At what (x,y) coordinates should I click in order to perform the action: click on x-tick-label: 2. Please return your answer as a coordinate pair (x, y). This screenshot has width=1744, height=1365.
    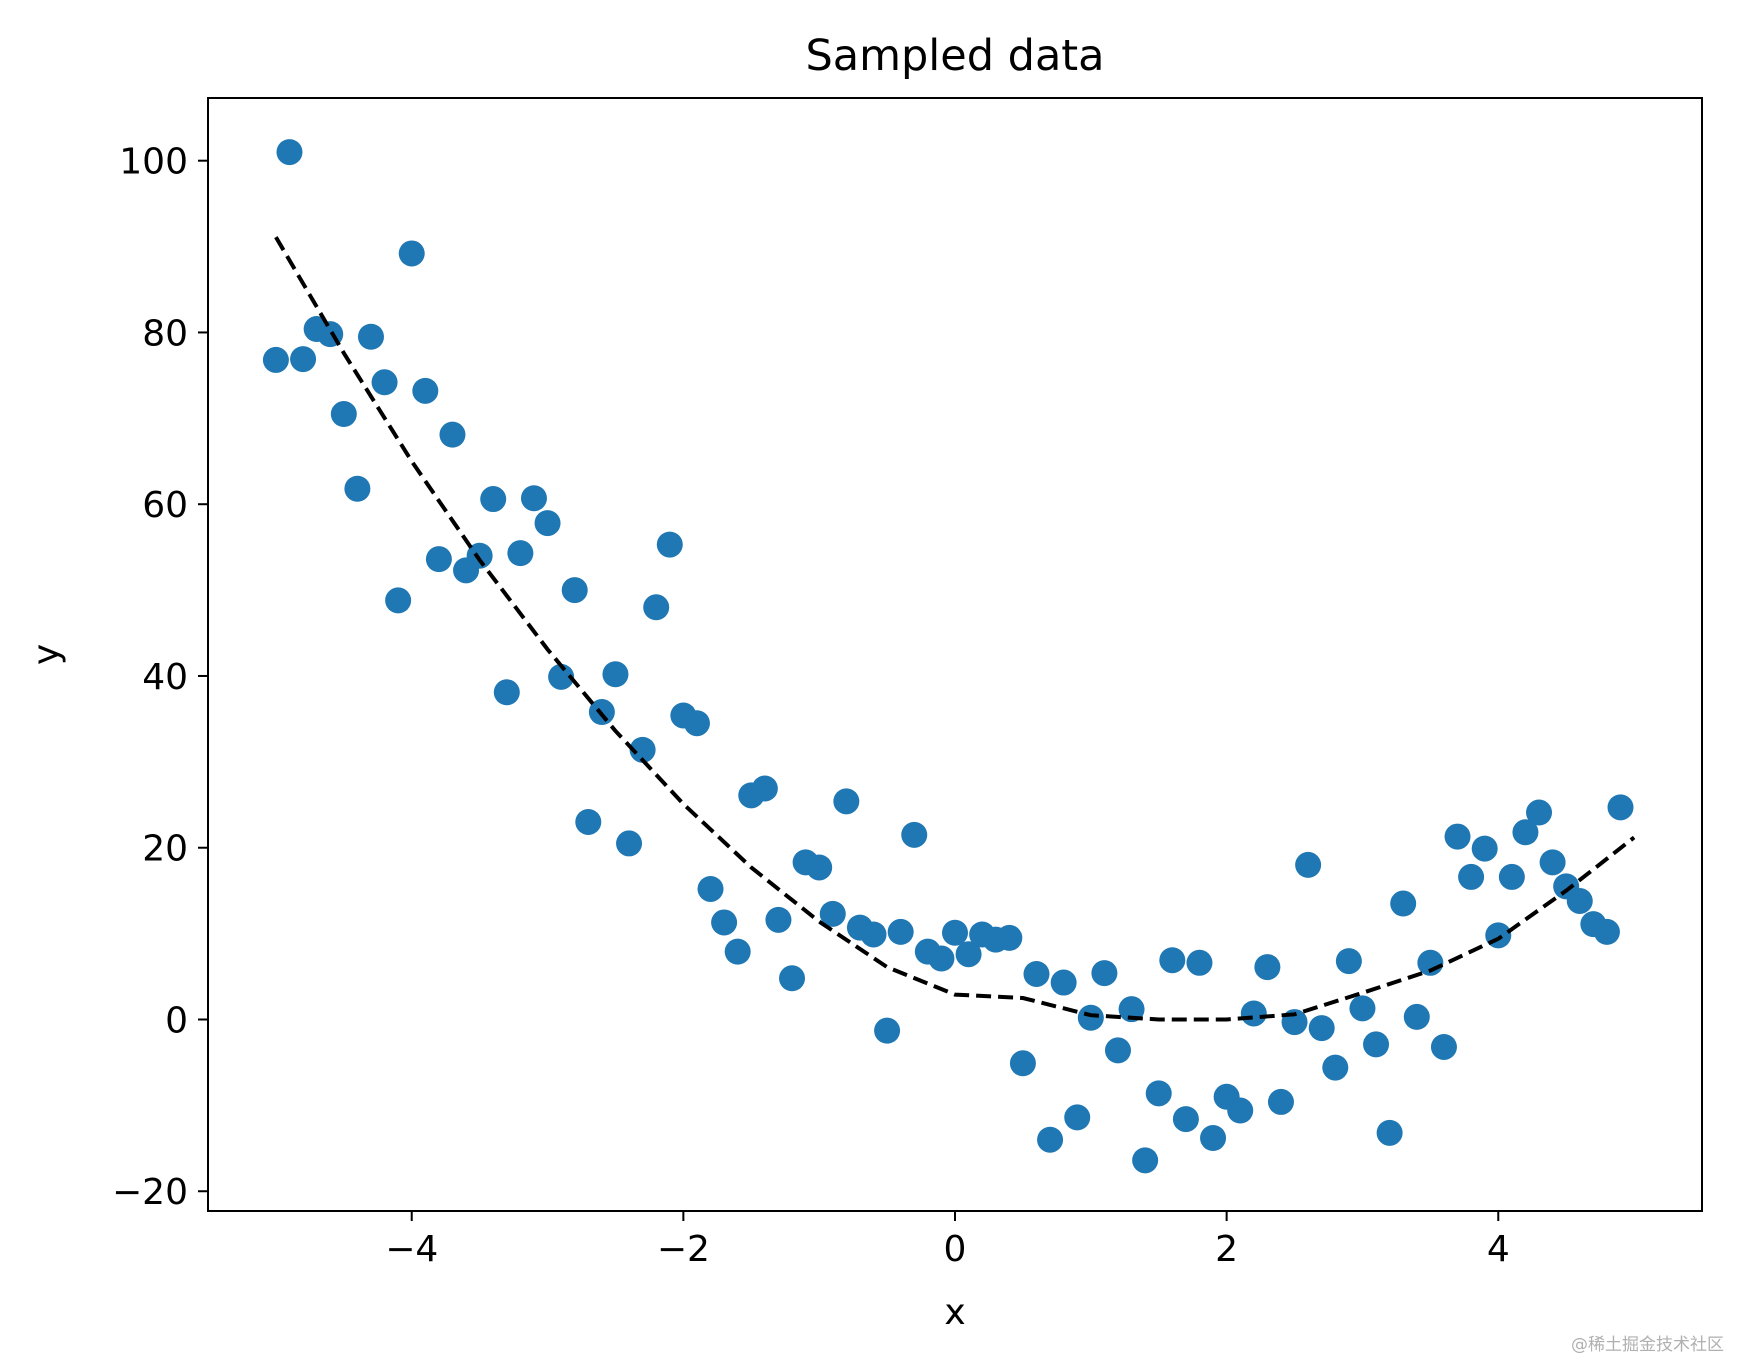
    Looking at the image, I should click on (1226, 1249).